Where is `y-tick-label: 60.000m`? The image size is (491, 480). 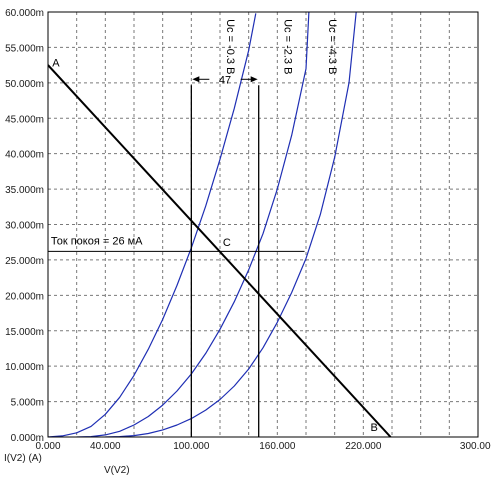
y-tick-label: 60.000m is located at coordinates (24, 13).